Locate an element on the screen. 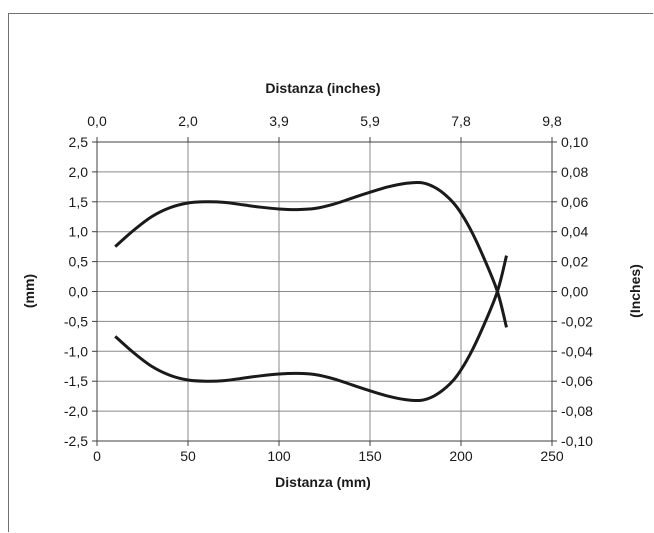 This screenshot has width=654, height=533. y2-tick-label: -0,10 is located at coordinates (577, 441).